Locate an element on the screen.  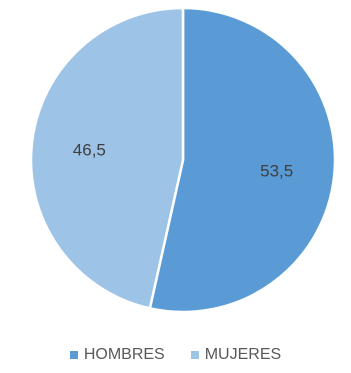
data-label-mujeres: 46,5 is located at coordinates (89, 150).